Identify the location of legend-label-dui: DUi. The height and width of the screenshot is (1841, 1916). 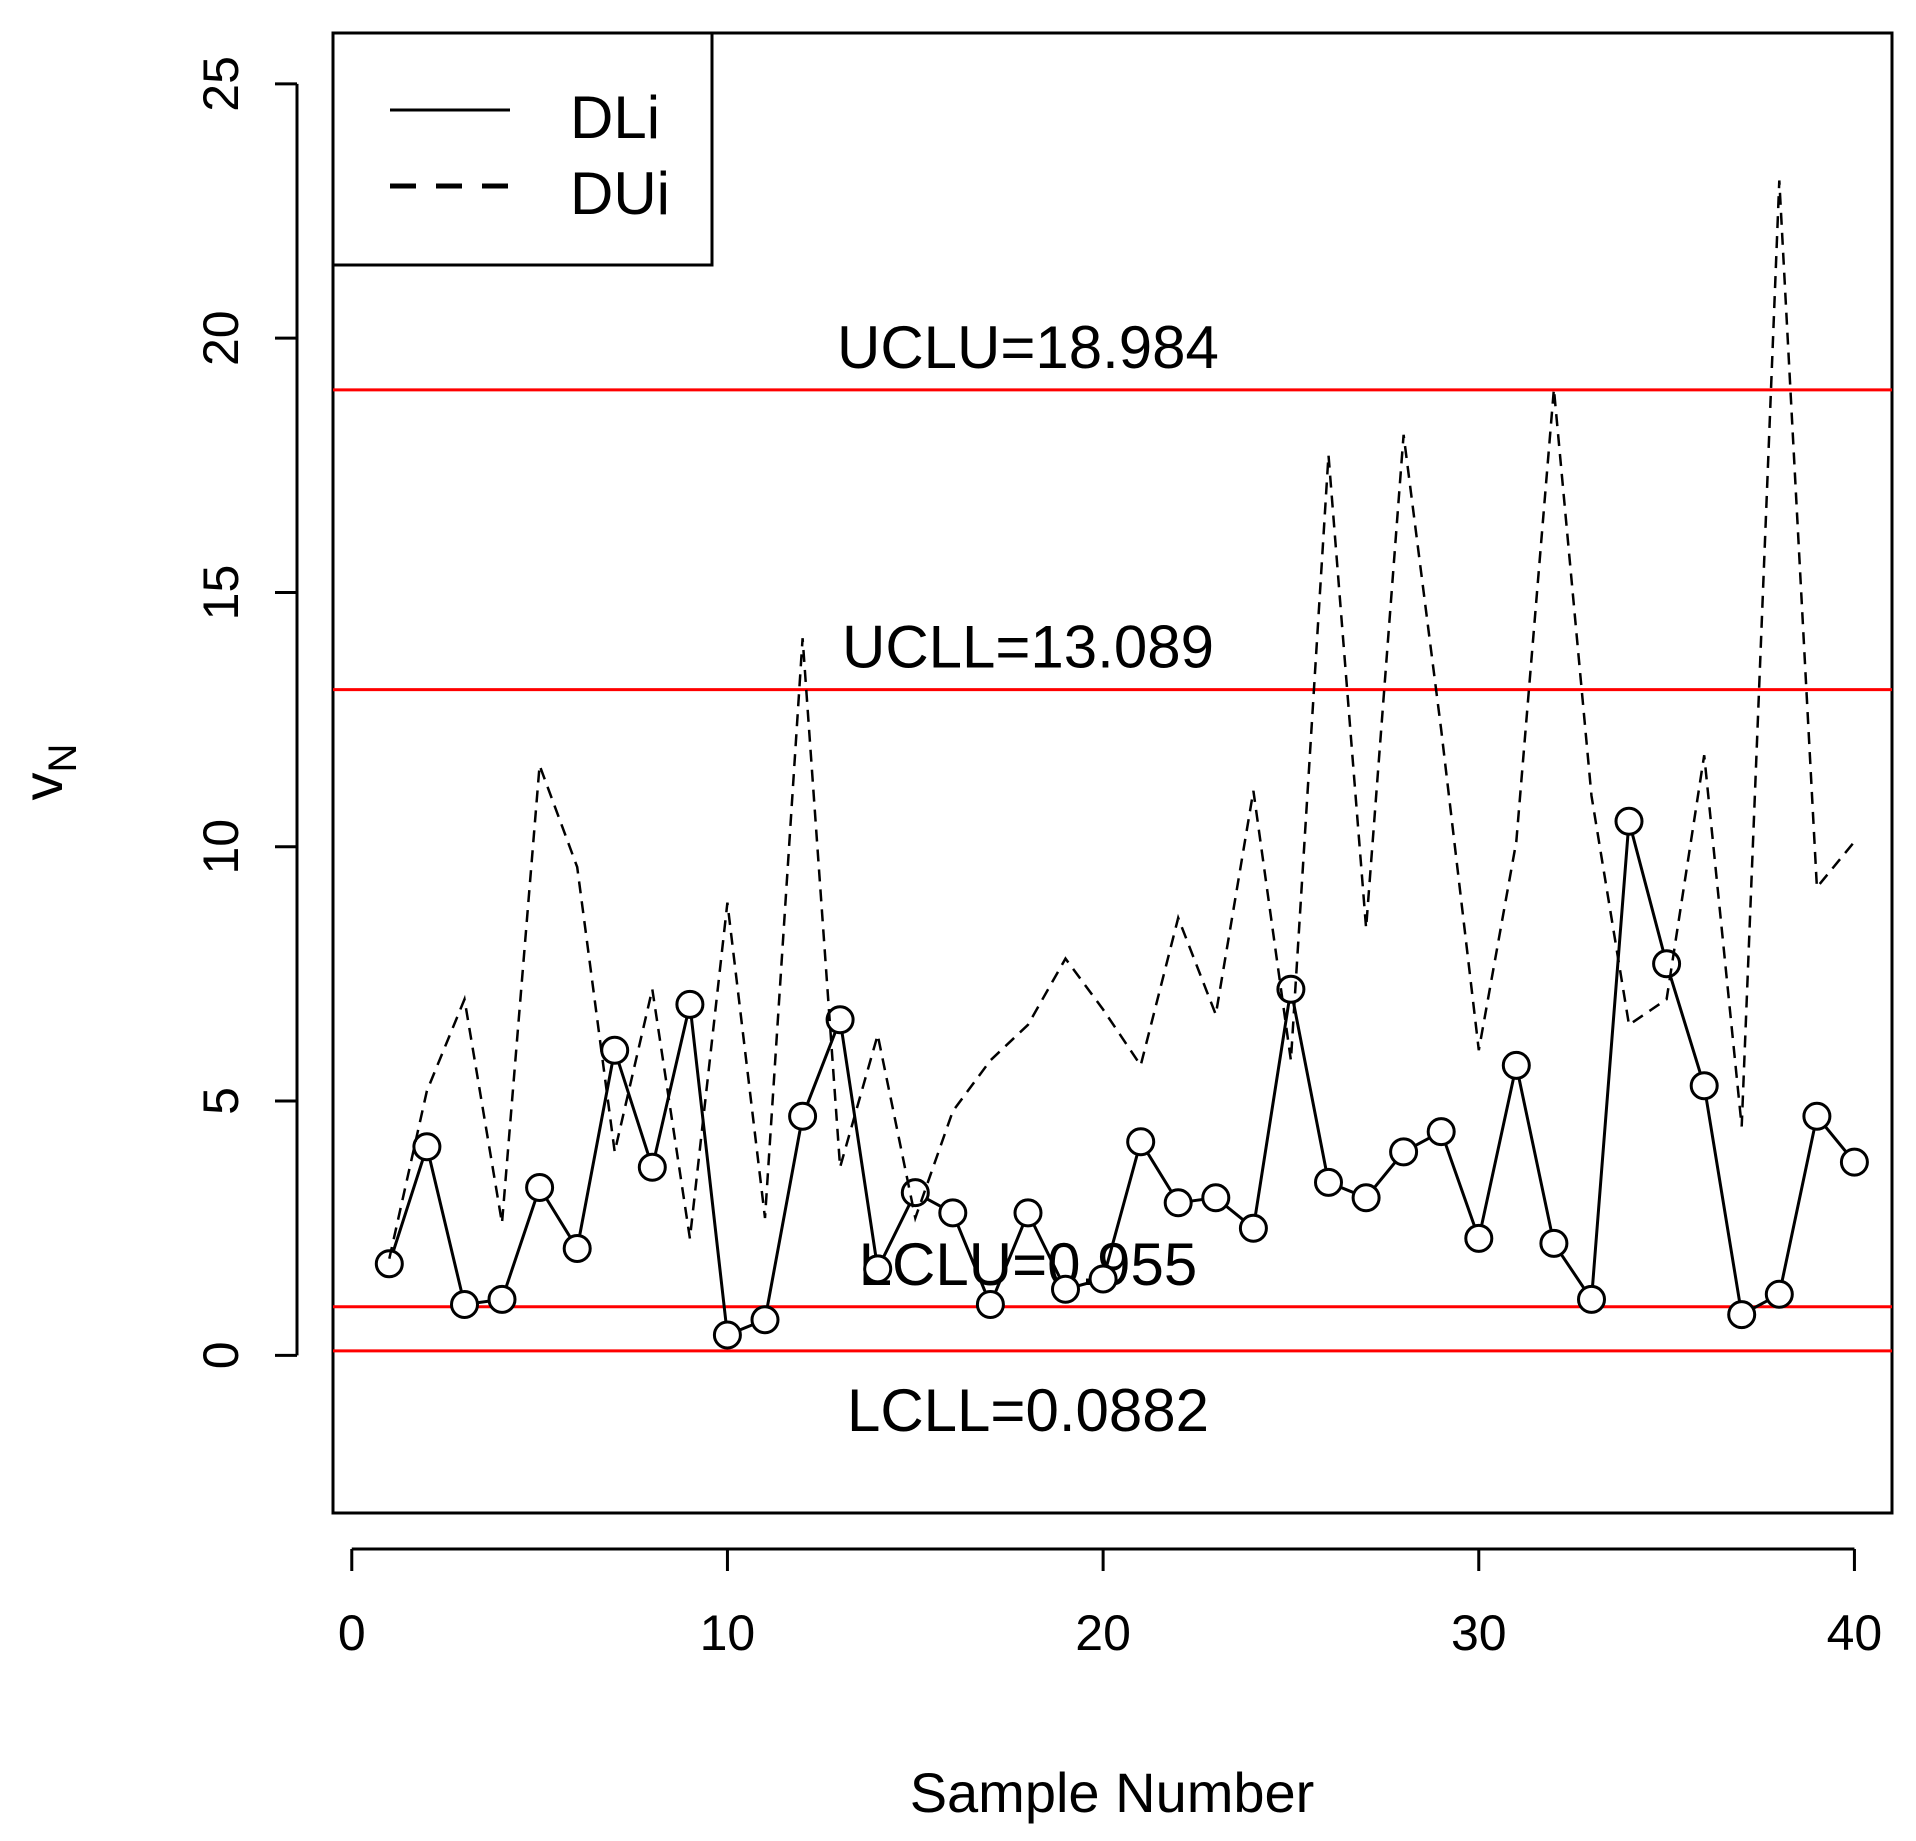
(620, 193).